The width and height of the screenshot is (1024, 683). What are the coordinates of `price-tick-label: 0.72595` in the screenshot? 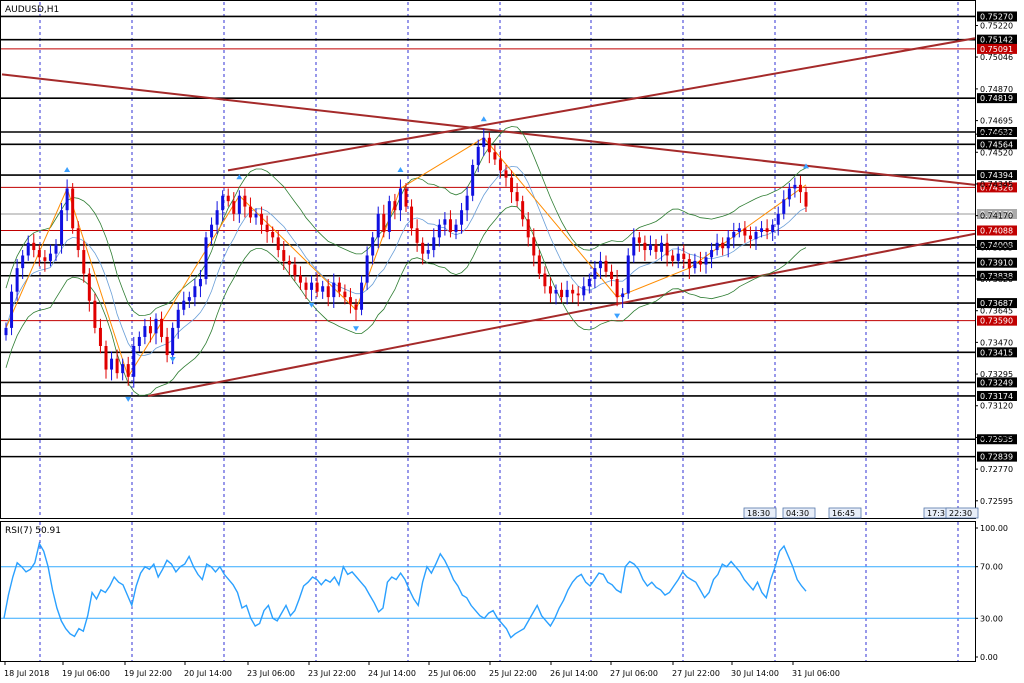 It's located at (996, 501).